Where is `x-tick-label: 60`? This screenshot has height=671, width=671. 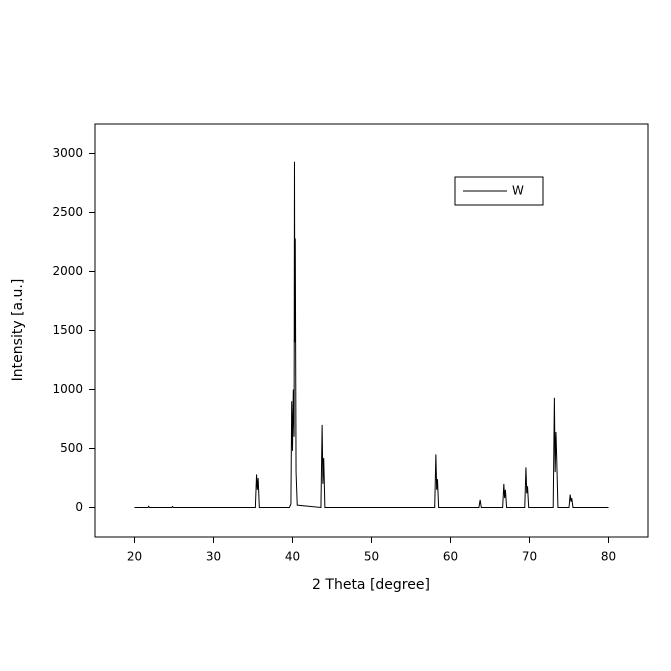 x-tick-label: 60 is located at coordinates (450, 557).